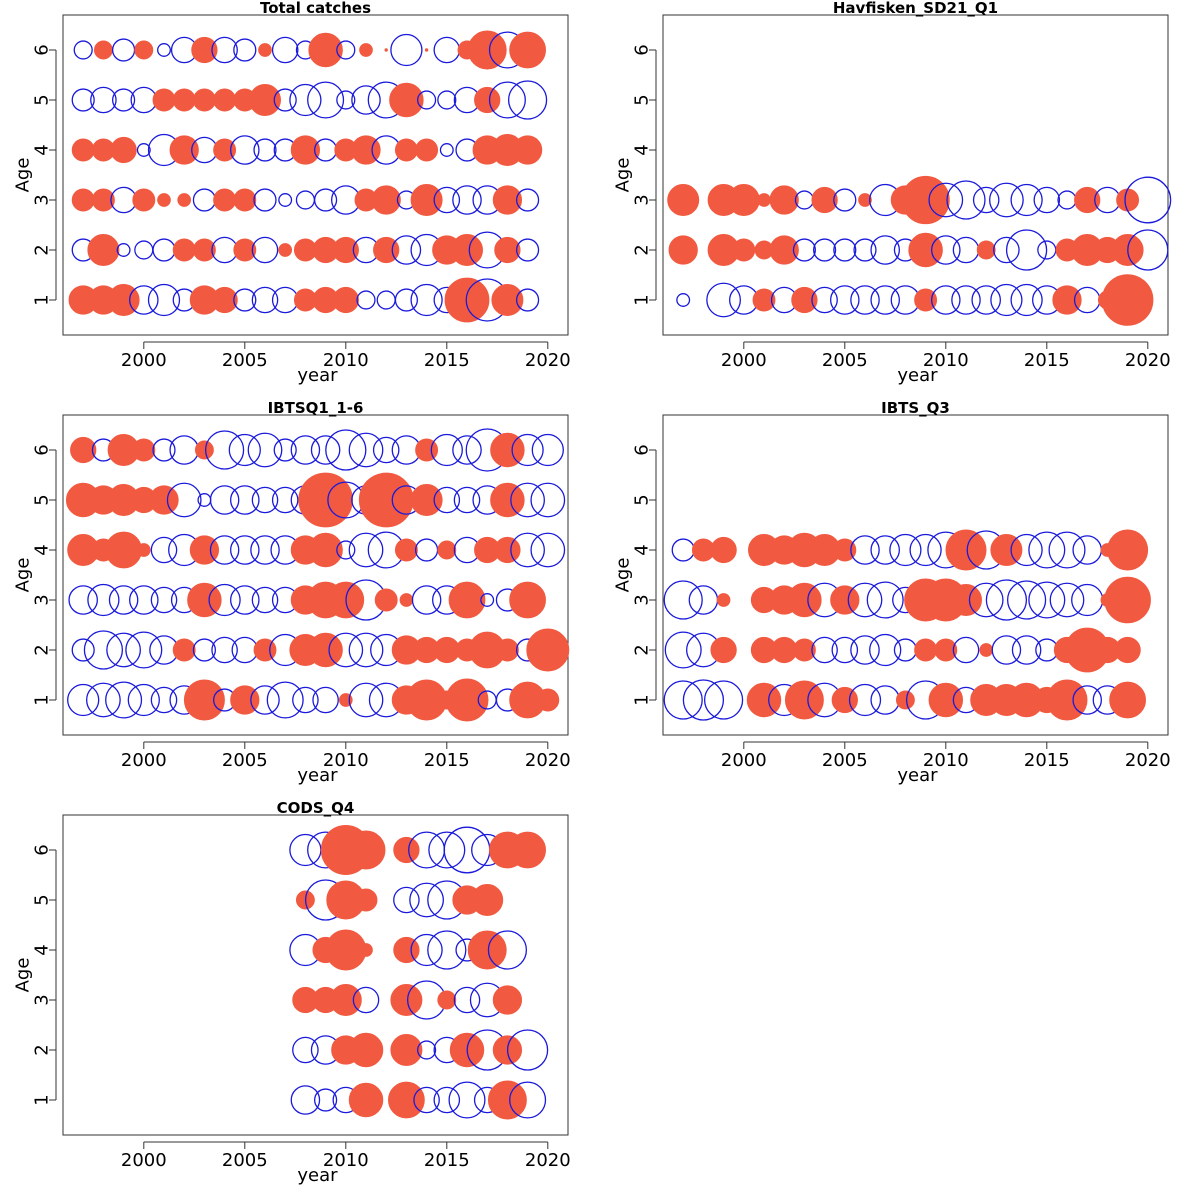  Describe the element at coordinates (892, 592) in the screenshot. I see `panel-4: IBTS_Q3 2000 2005 2010 2015 2020 year 1 2 3 4 5 6 Age` at that location.